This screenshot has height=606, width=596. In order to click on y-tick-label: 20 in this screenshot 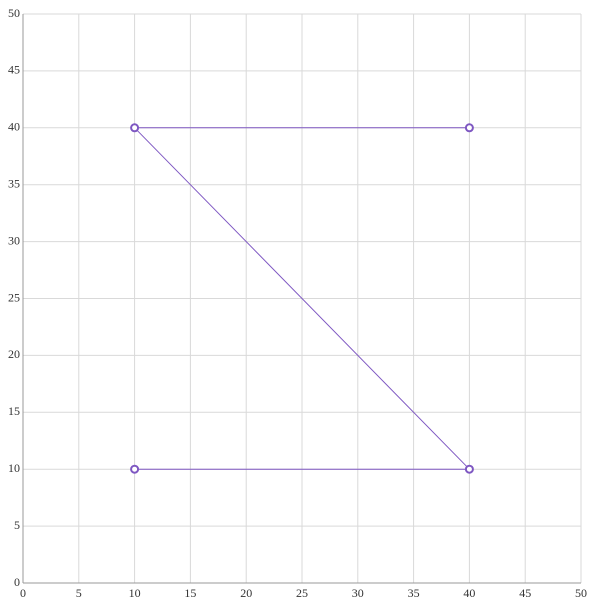, I will do `click(14, 354)`.